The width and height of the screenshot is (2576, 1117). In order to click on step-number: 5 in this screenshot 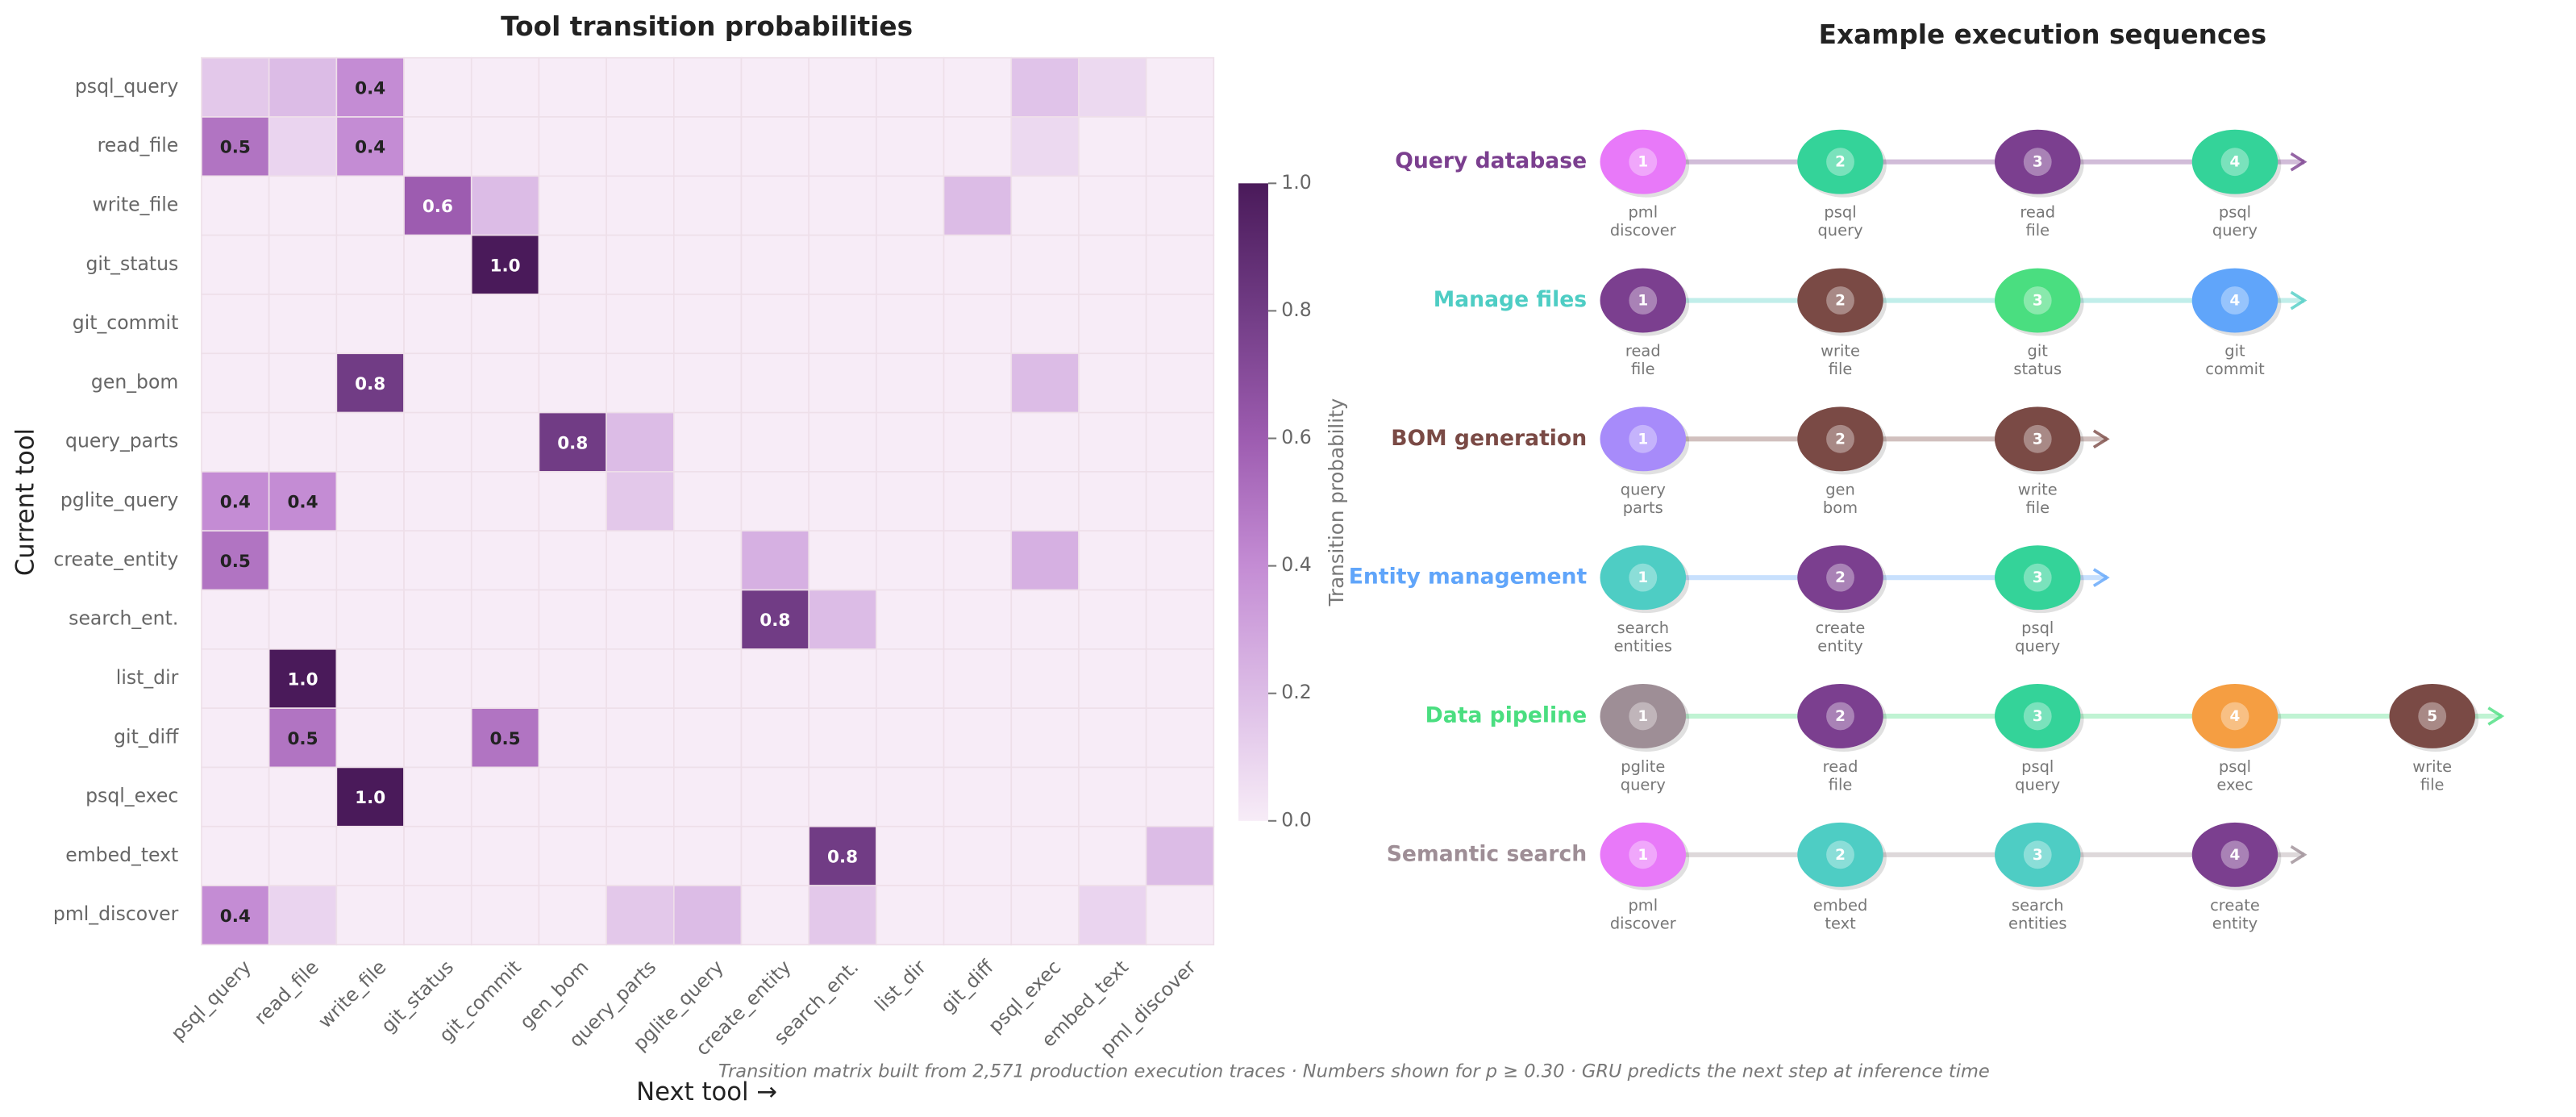, I will do `click(2432, 716)`.